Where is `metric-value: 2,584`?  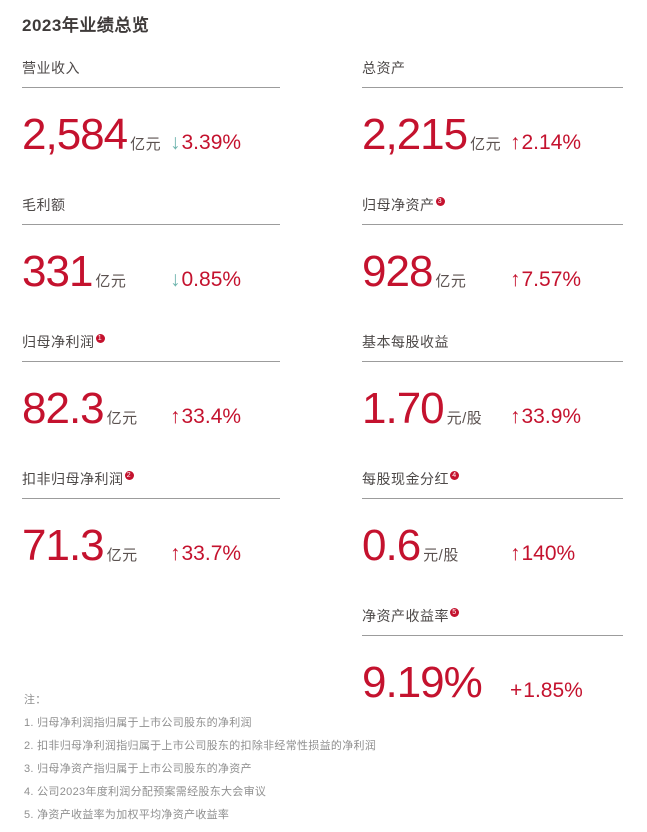 metric-value: 2,584 is located at coordinates (75, 134).